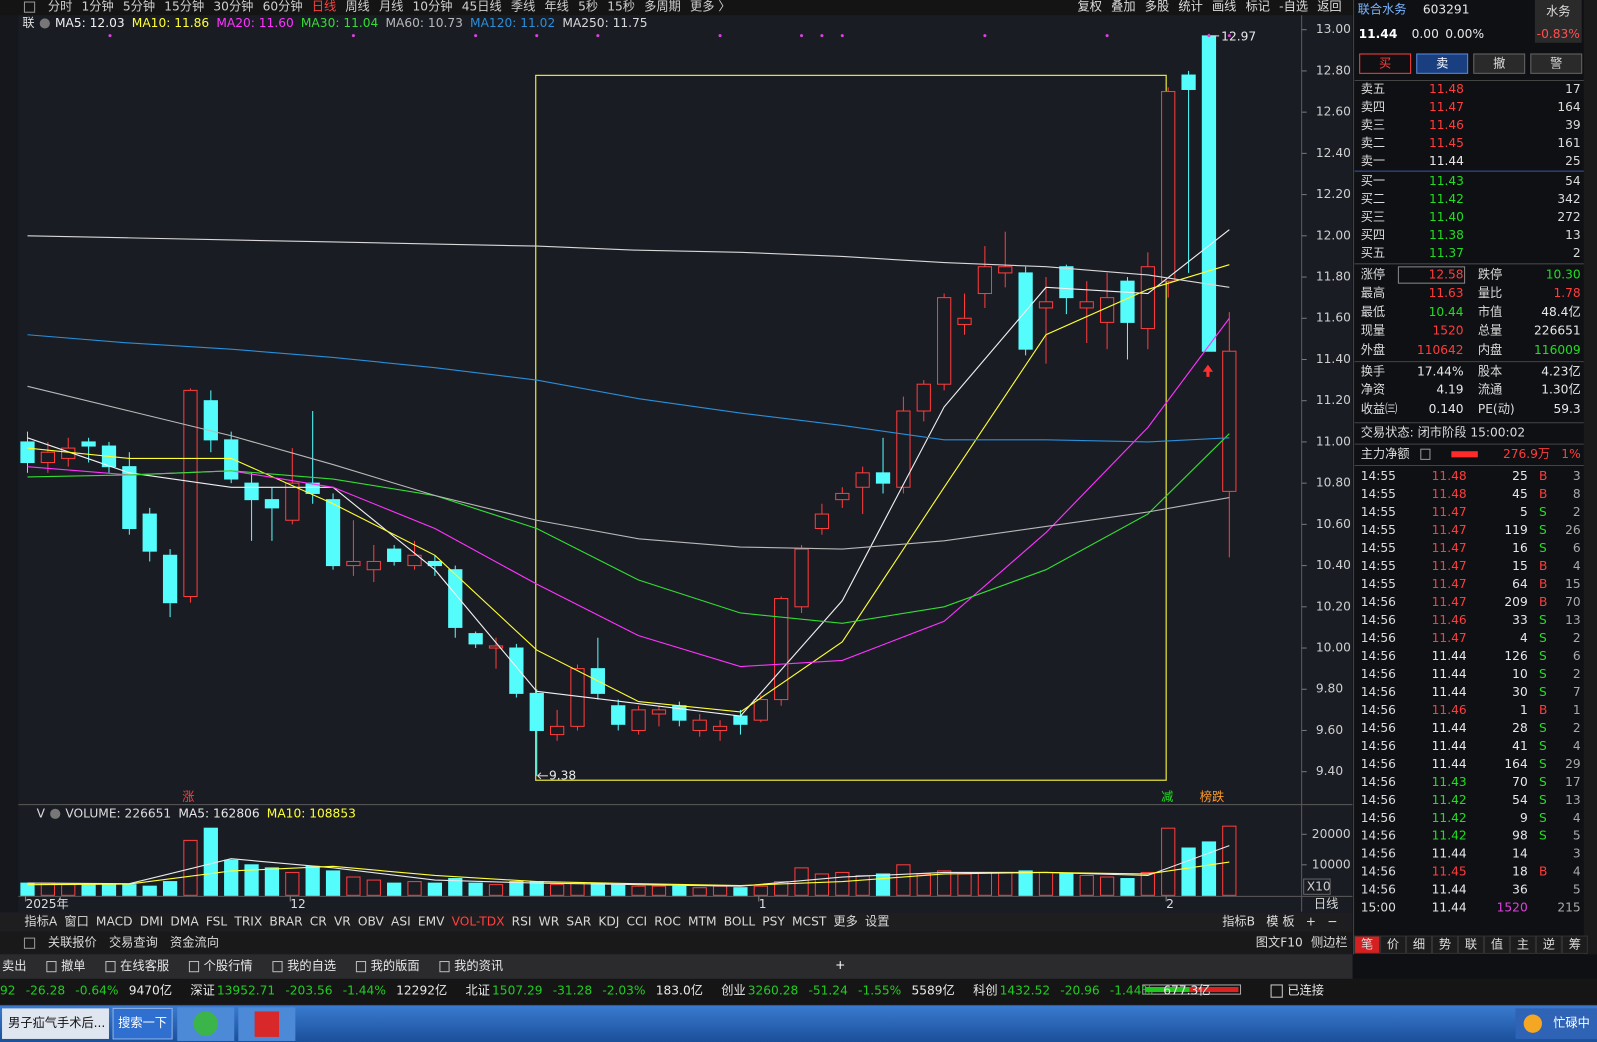  What do you see at coordinates (233, 7) in the screenshot?
I see `period-tab: 30分钟` at bounding box center [233, 7].